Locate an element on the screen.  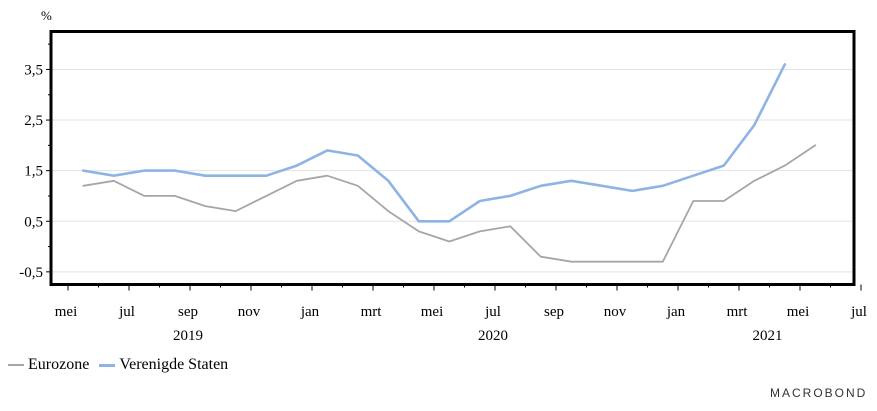
legend: Eurozone Verenigde Staten is located at coordinates (123, 365).